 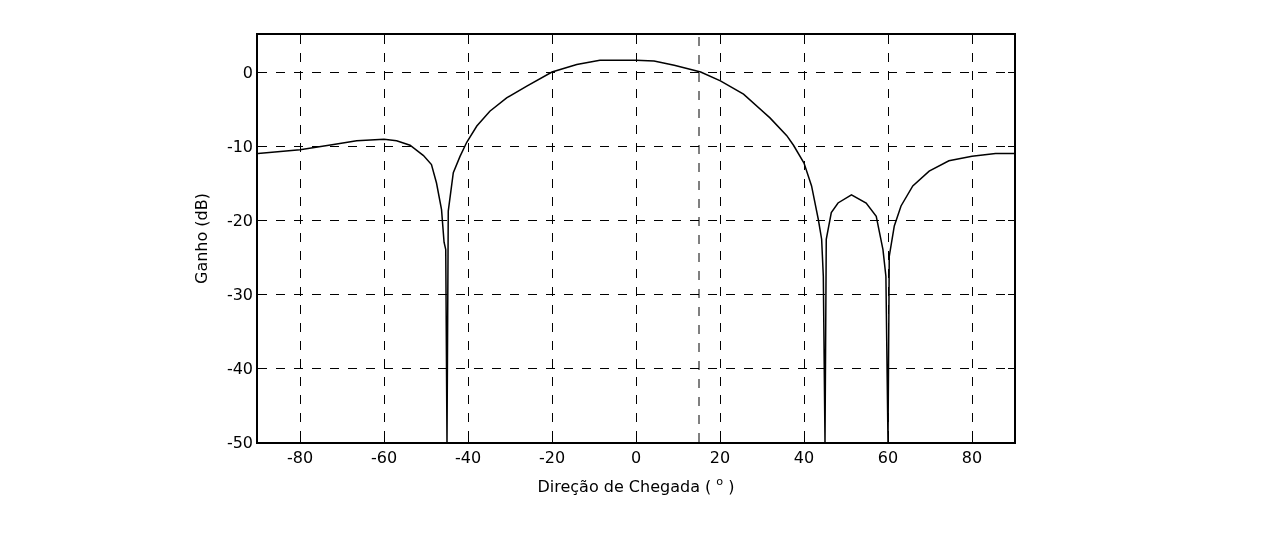 What do you see at coordinates (240, 442) in the screenshot?
I see `y-tick-label: -50` at bounding box center [240, 442].